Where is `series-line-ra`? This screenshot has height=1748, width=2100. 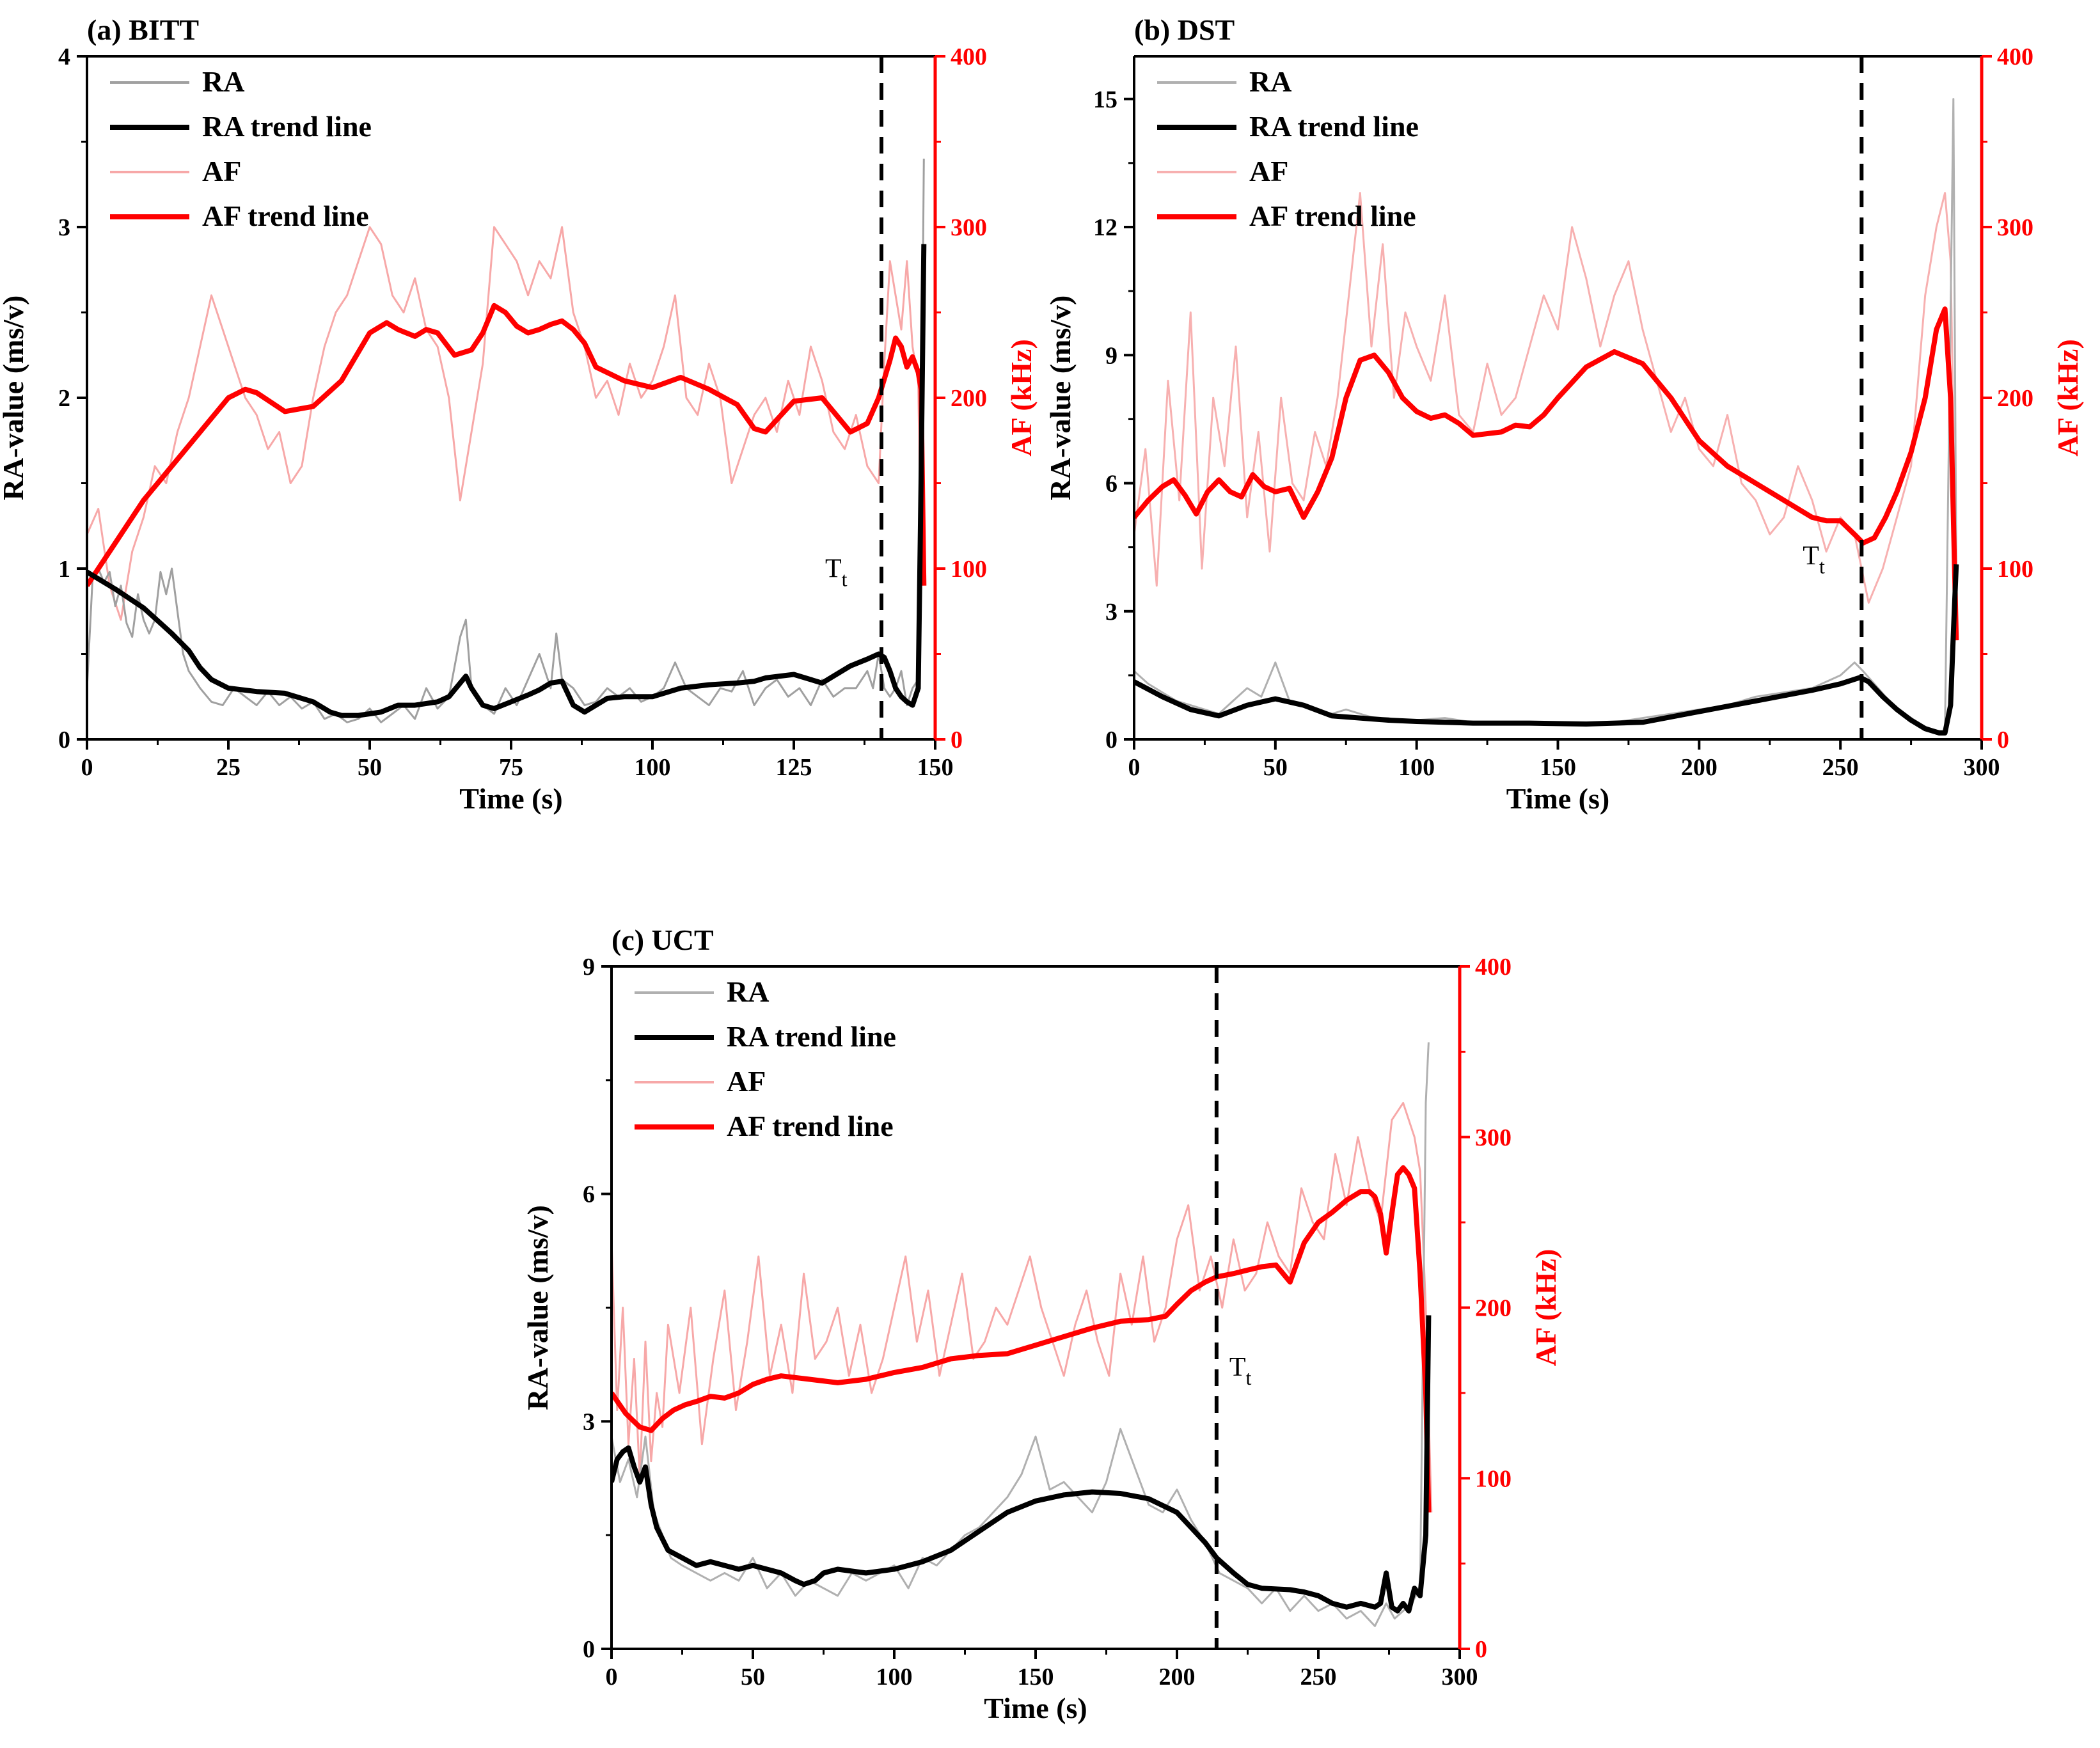 series-line-ra is located at coordinates (1021, 1334).